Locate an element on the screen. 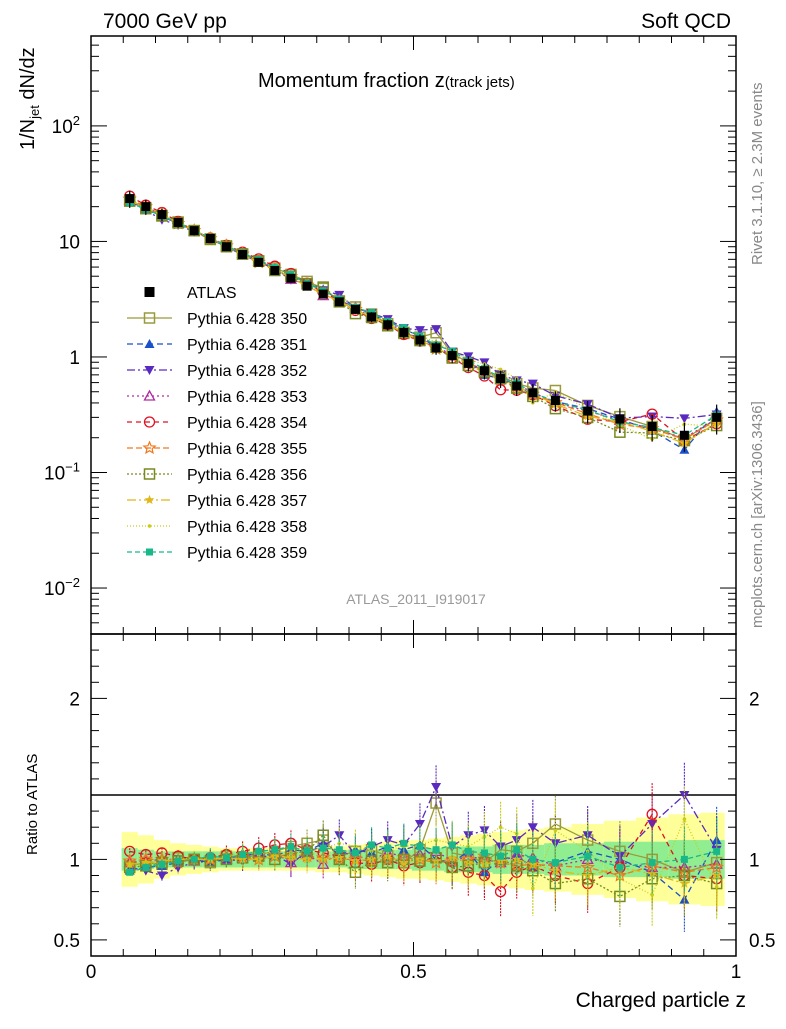 This screenshot has height=1029, width=786. y-tick-label-main: 10 is located at coordinates (69, 242).